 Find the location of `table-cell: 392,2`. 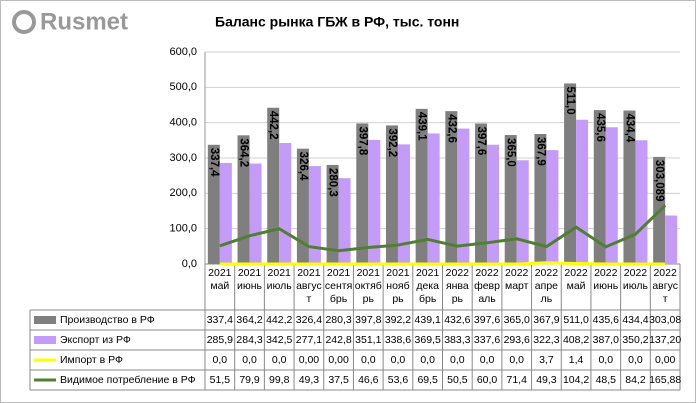

table-cell: 392,2 is located at coordinates (398, 320).